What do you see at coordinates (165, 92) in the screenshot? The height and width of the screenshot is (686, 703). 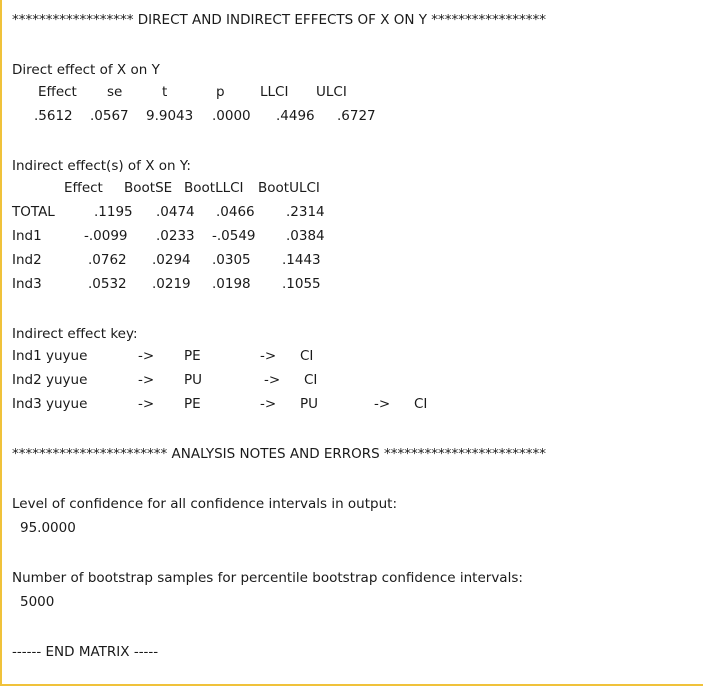 I see `direct-header-t: t` at bounding box center [165, 92].